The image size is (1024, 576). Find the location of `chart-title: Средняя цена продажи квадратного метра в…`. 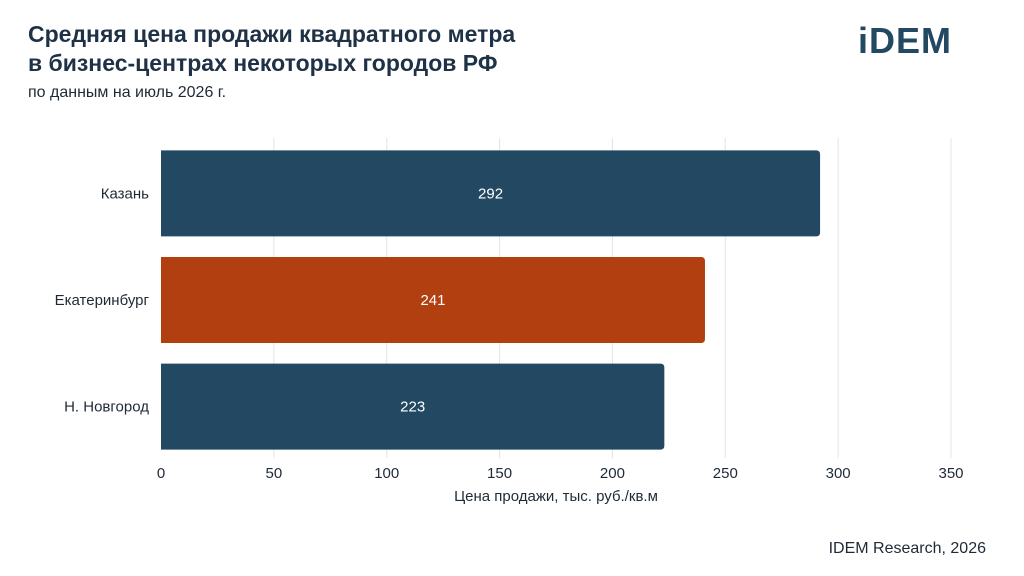

chart-title: Средняя цена продажи квадратного метра в… is located at coordinates (271, 49).